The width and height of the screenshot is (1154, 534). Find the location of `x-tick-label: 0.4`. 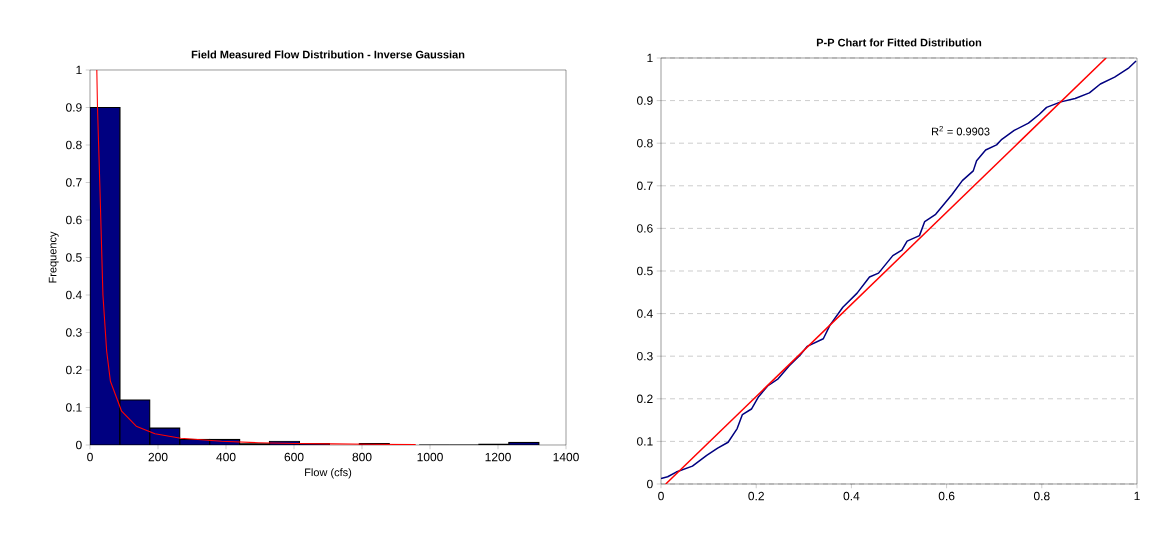

x-tick-label: 0.4 is located at coordinates (851, 496).